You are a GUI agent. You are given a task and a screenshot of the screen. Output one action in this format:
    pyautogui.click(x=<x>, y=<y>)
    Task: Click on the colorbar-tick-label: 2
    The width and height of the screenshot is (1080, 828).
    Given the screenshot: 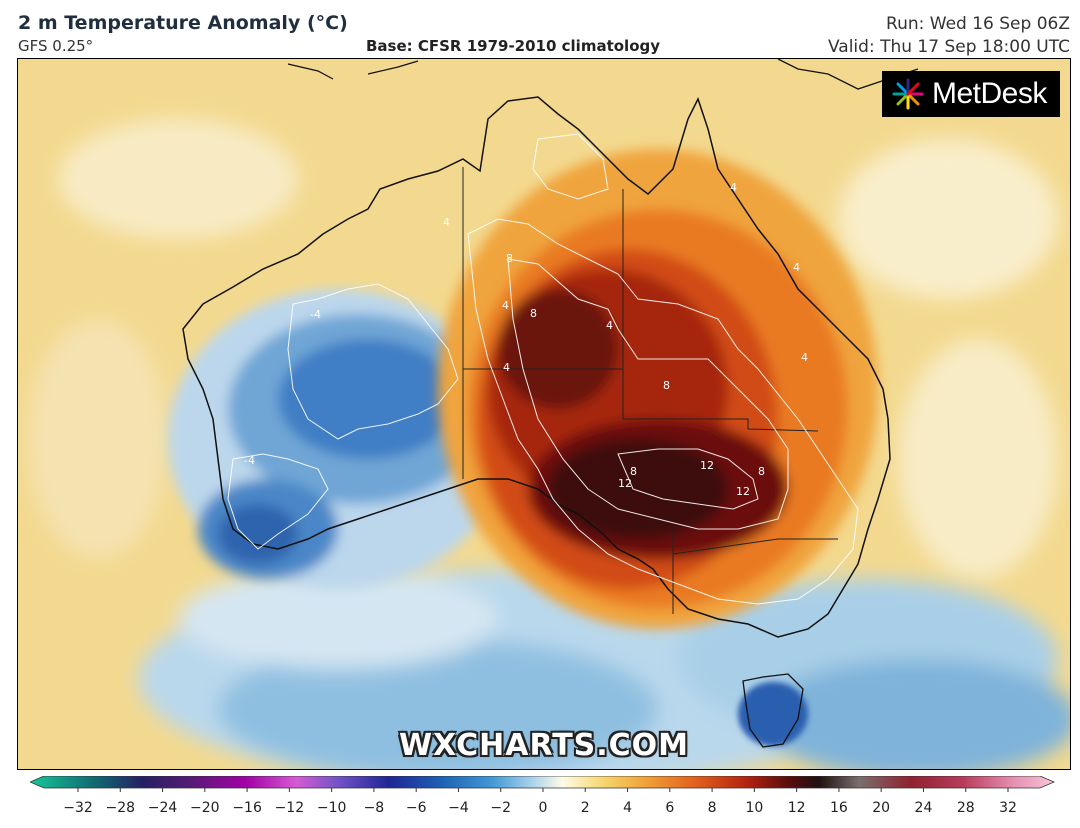 What is the action you would take?
    pyautogui.click(x=585, y=808)
    